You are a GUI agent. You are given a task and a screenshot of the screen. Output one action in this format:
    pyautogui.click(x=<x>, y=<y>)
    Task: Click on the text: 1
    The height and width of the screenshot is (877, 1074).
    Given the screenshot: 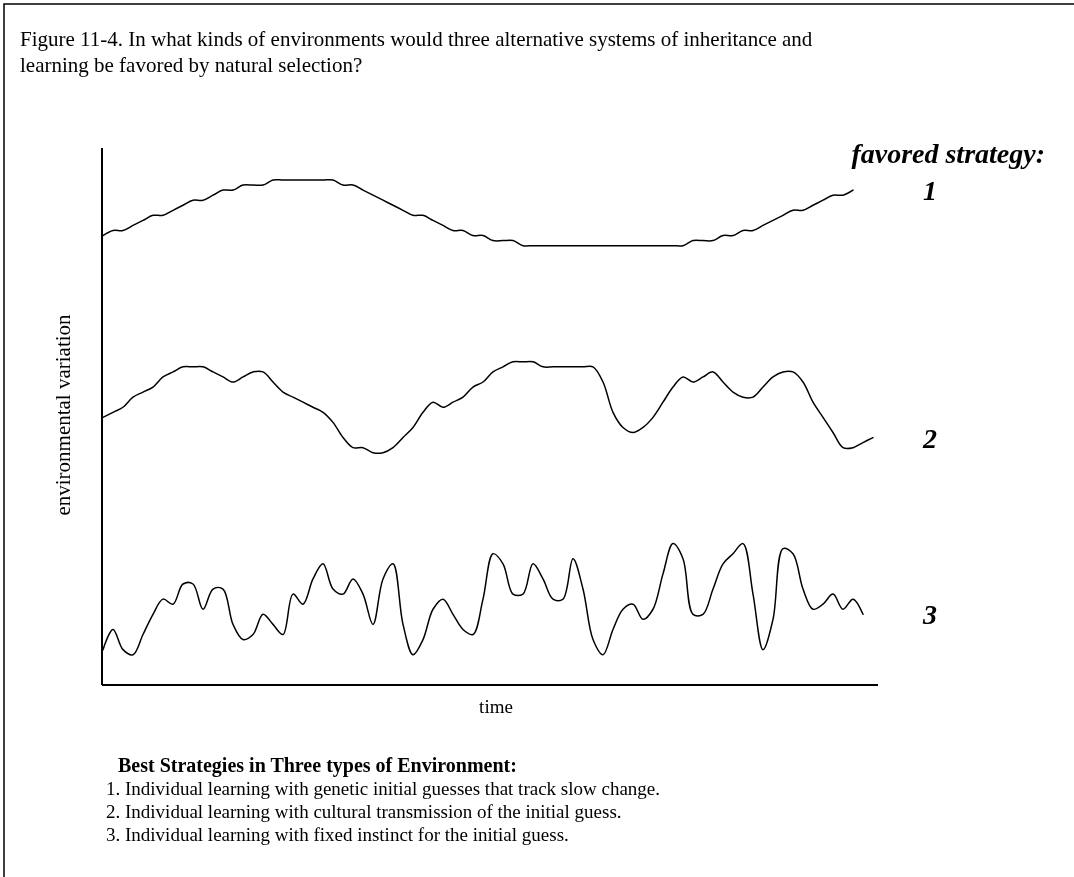 What is the action you would take?
    pyautogui.click(x=930, y=191)
    